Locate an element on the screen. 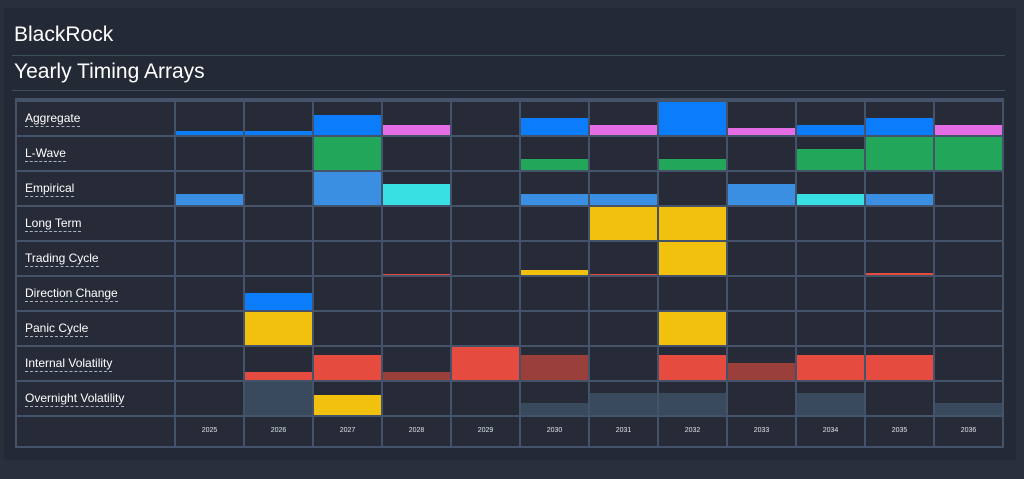 The width and height of the screenshot is (1024, 479). row-label-text: Overnight Volatility is located at coordinates (75, 399).